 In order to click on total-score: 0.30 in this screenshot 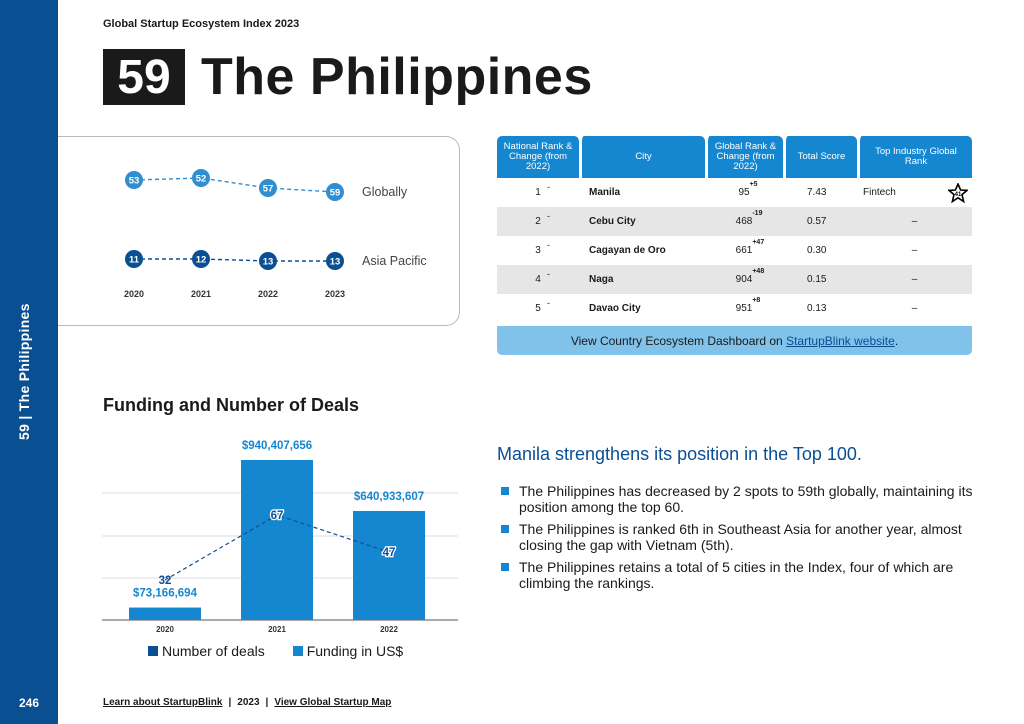, I will do `click(817, 250)`.